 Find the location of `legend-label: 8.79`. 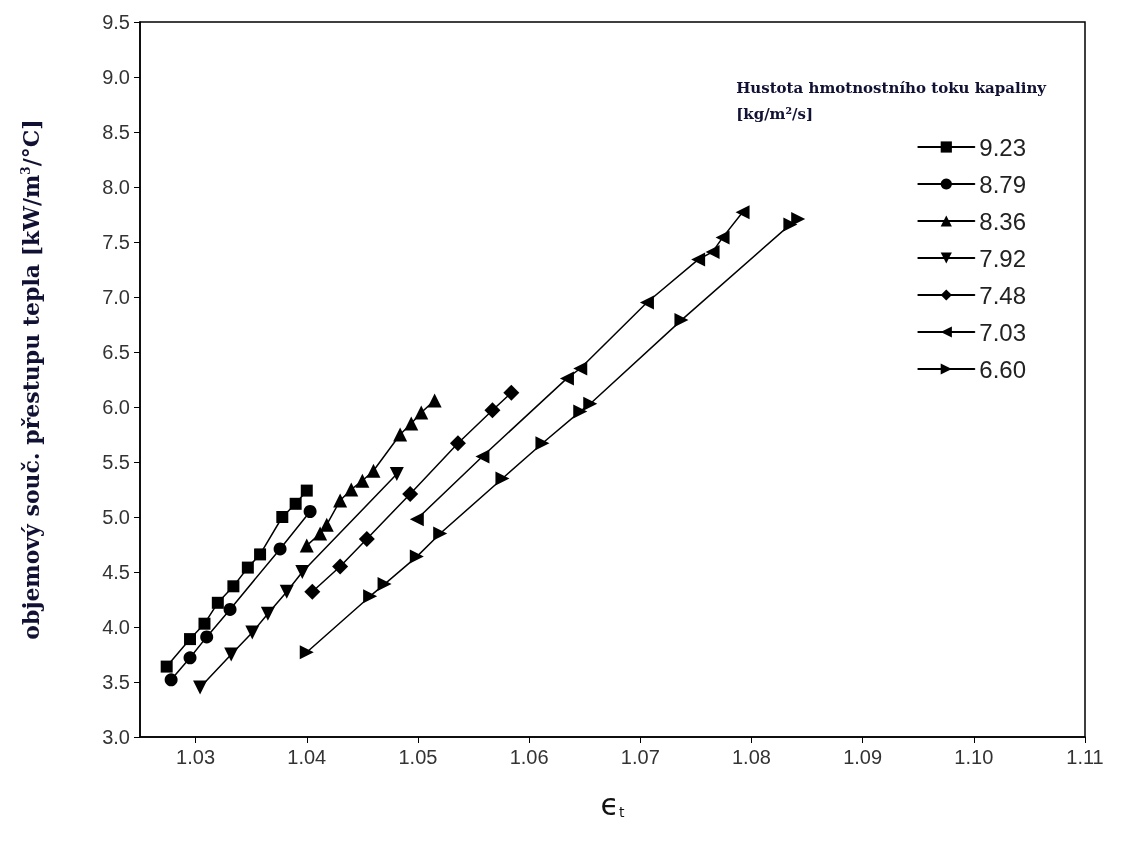

legend-label: 8.79 is located at coordinates (1003, 184).